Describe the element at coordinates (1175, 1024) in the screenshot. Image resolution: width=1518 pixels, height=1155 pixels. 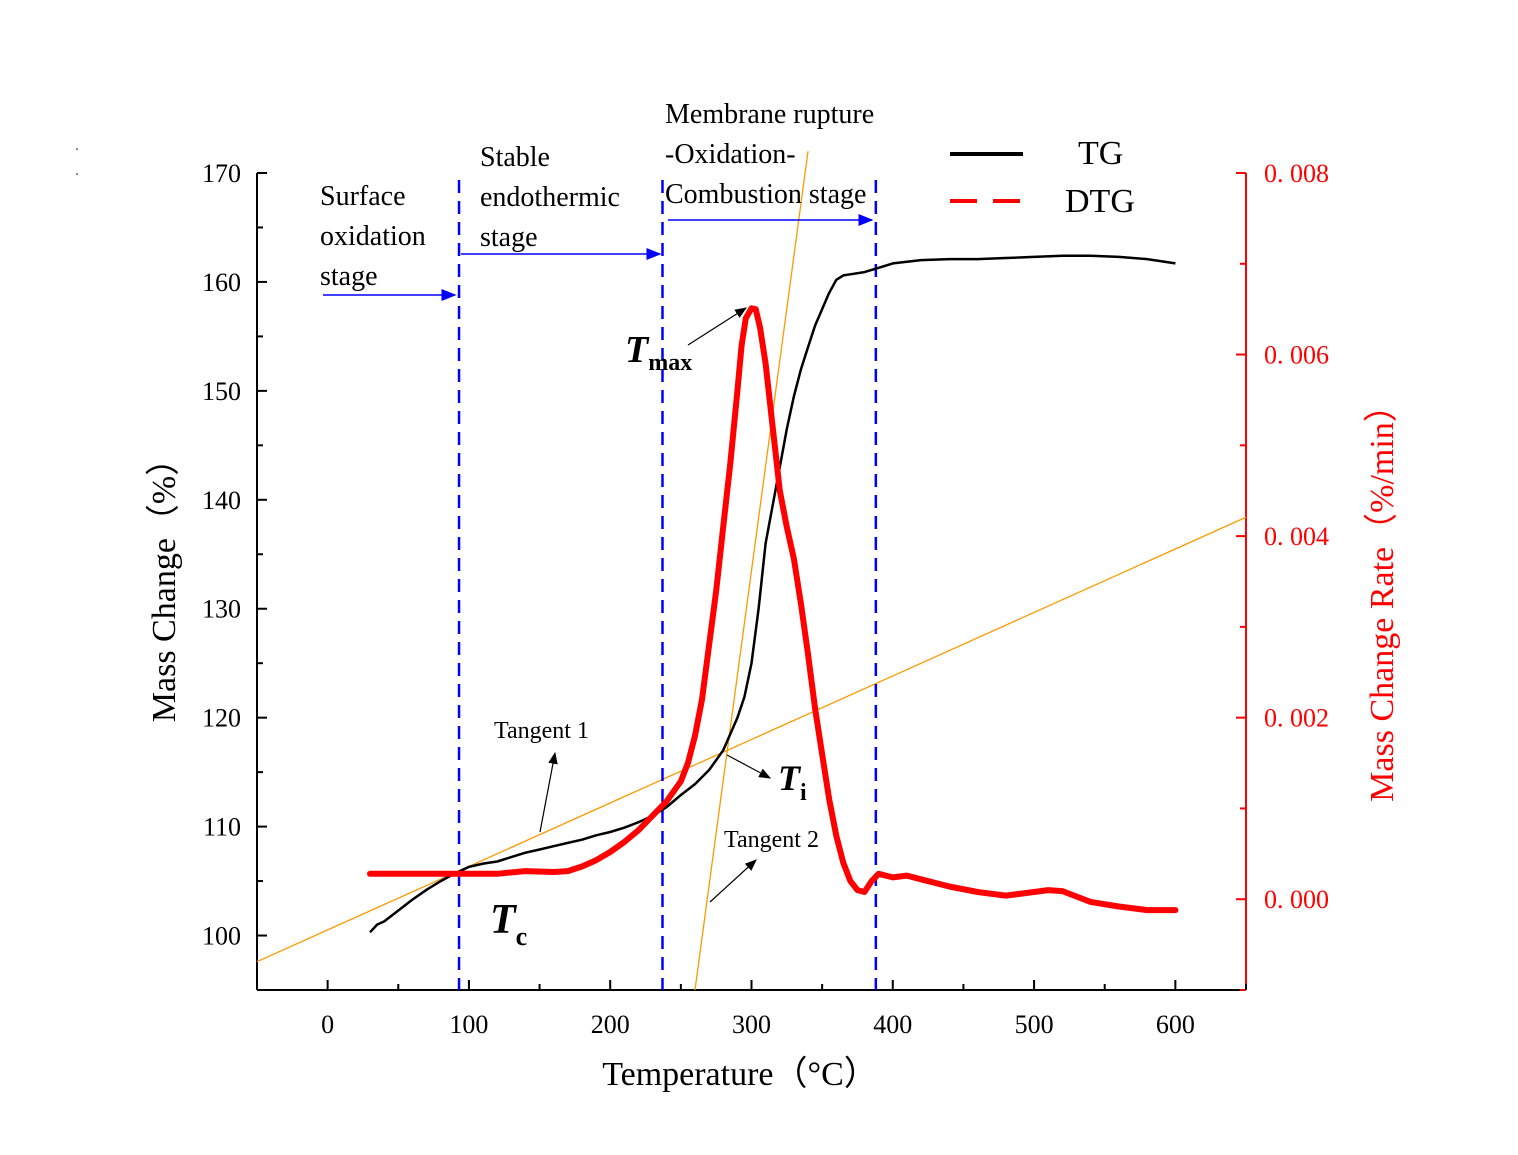
I see `x-tick-label: 600` at that location.